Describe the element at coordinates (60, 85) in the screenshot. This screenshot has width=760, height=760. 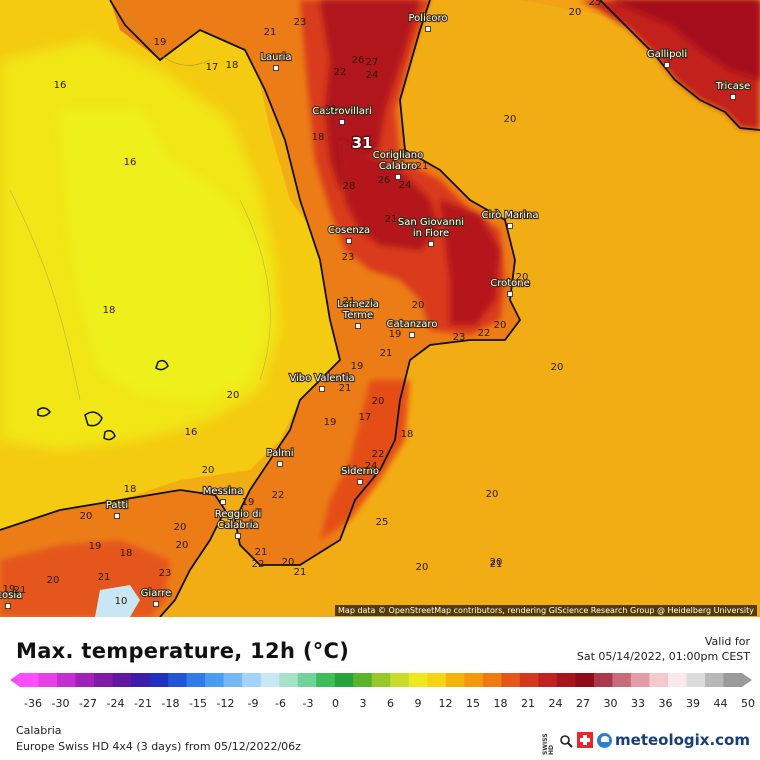
I see `temperature-label: 16` at that location.